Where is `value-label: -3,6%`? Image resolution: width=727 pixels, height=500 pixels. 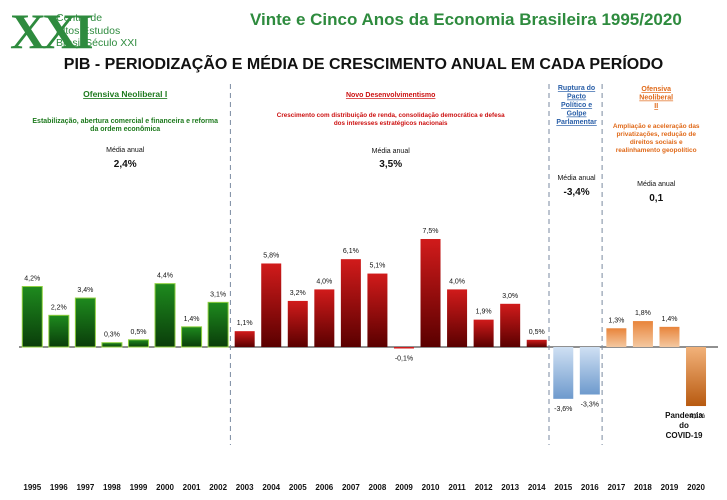
value-label: -3,6% is located at coordinates (563, 409).